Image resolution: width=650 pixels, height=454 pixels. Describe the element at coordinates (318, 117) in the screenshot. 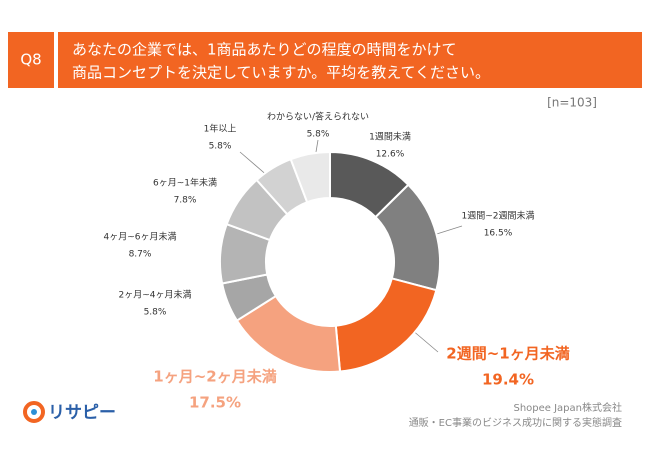

I see `category-label: わからない/答えられない` at that location.